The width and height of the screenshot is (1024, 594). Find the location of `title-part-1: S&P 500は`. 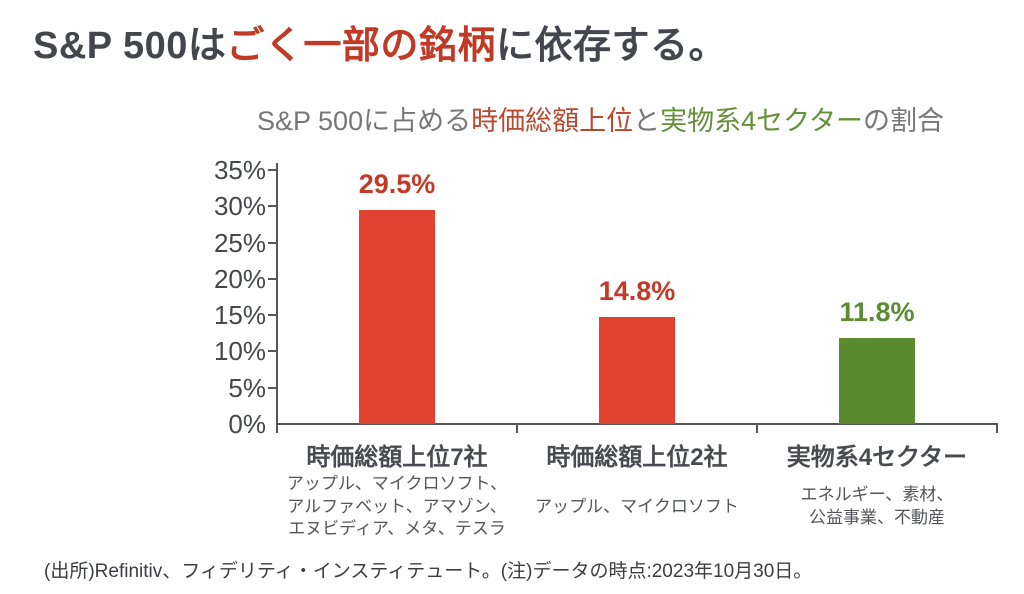

title-part-1: S&P 500は is located at coordinates (130, 46).